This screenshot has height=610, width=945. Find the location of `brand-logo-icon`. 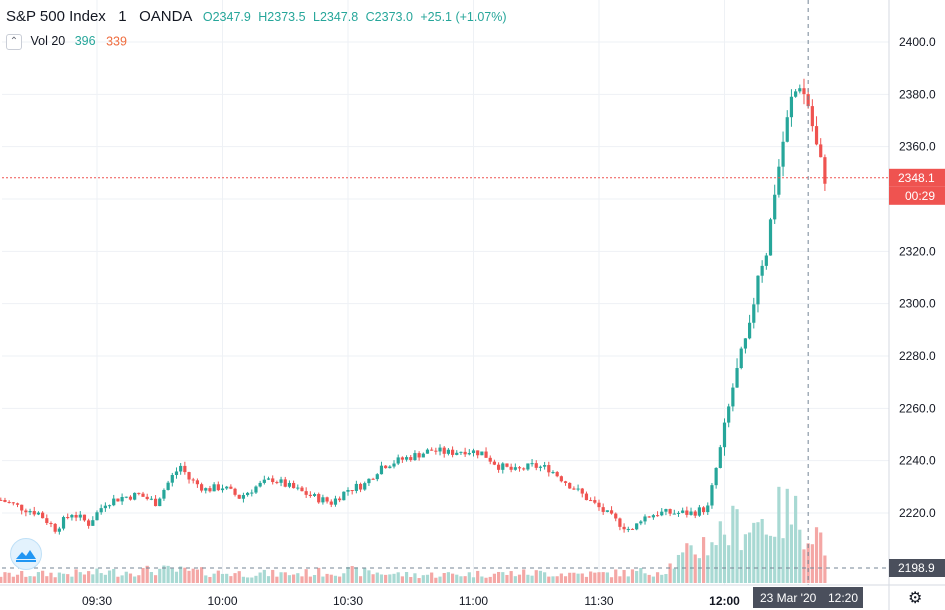

brand-logo-icon is located at coordinates (26, 554).